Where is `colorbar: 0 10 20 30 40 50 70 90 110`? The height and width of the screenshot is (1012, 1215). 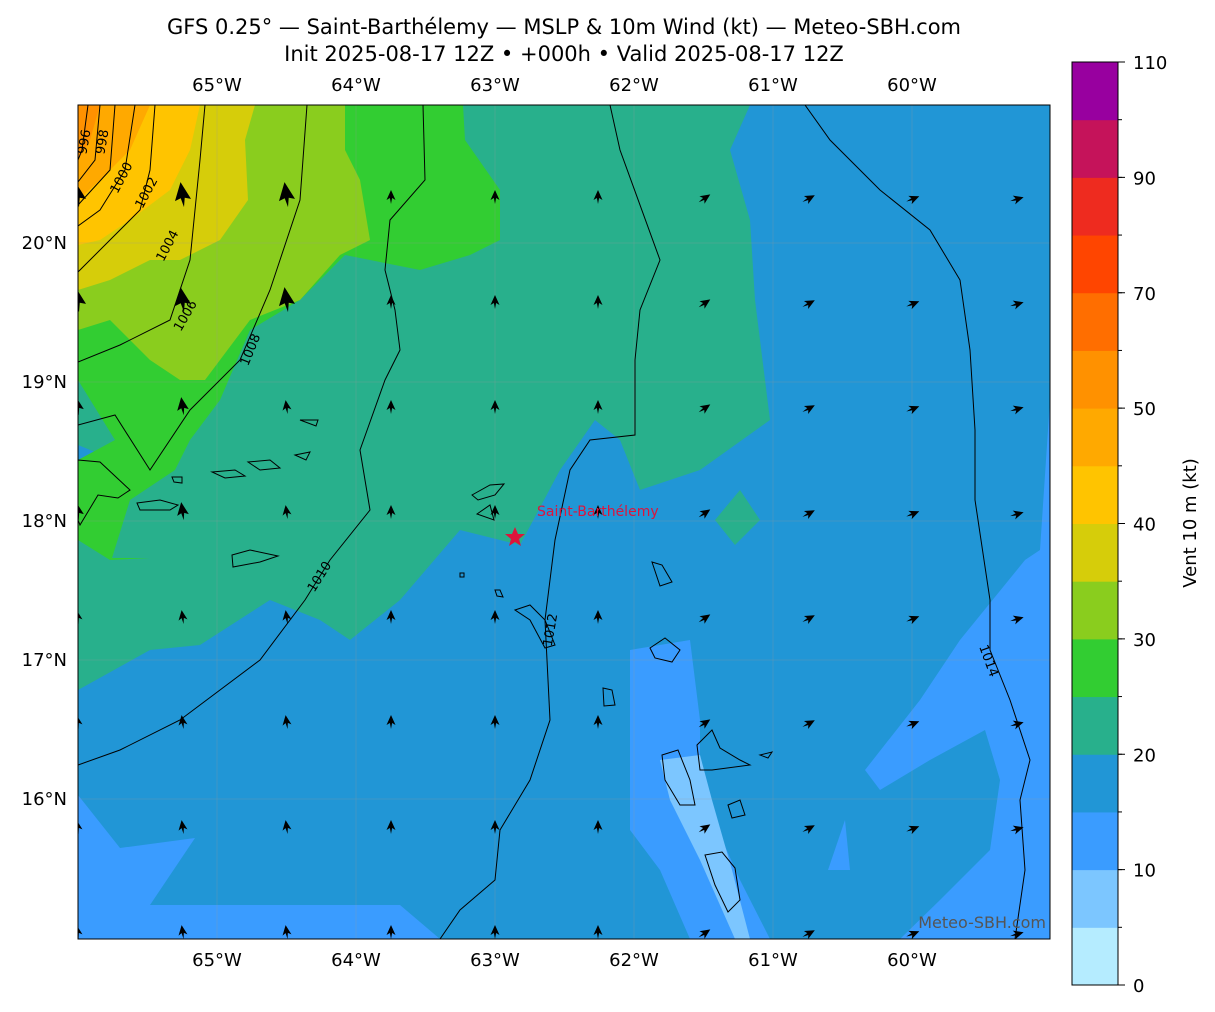 colorbar: 0 10 20 30 40 50 70 90 110 is located at coordinates (1119, 525).